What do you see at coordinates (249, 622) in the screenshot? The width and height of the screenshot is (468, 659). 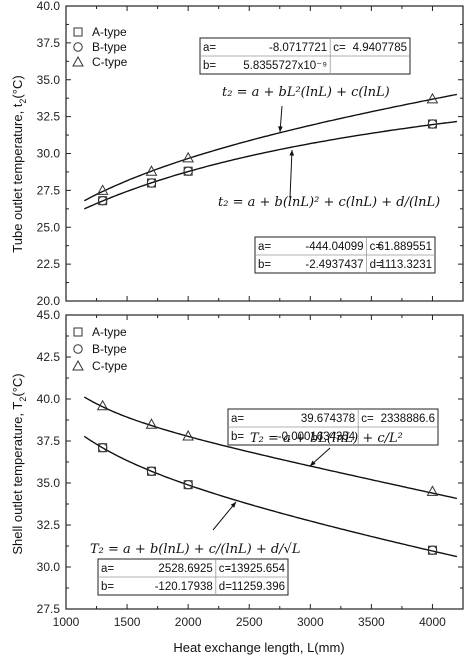 I see `x-tick-label: 2500` at bounding box center [249, 622].